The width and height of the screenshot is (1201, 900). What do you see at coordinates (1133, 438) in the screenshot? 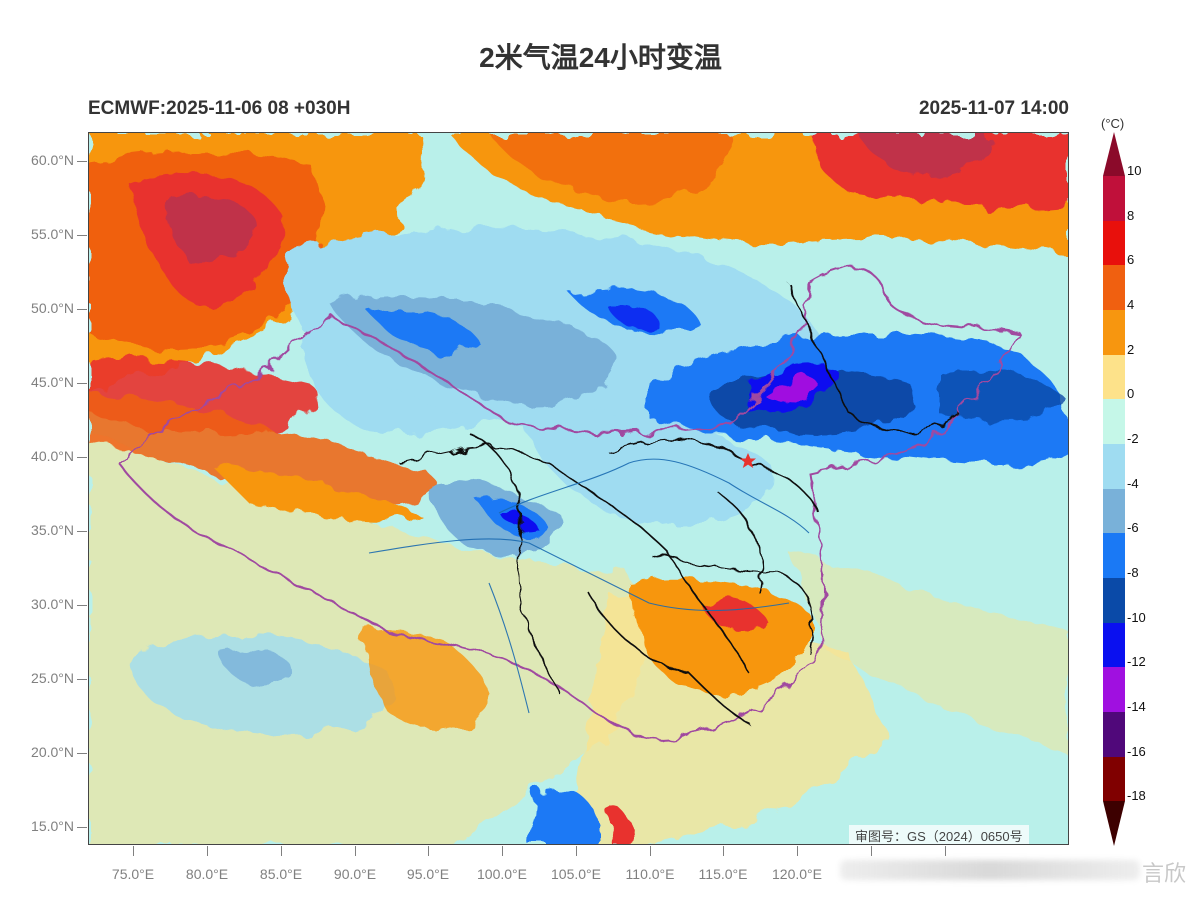
I see `colorbar-label: -2` at bounding box center [1133, 438].